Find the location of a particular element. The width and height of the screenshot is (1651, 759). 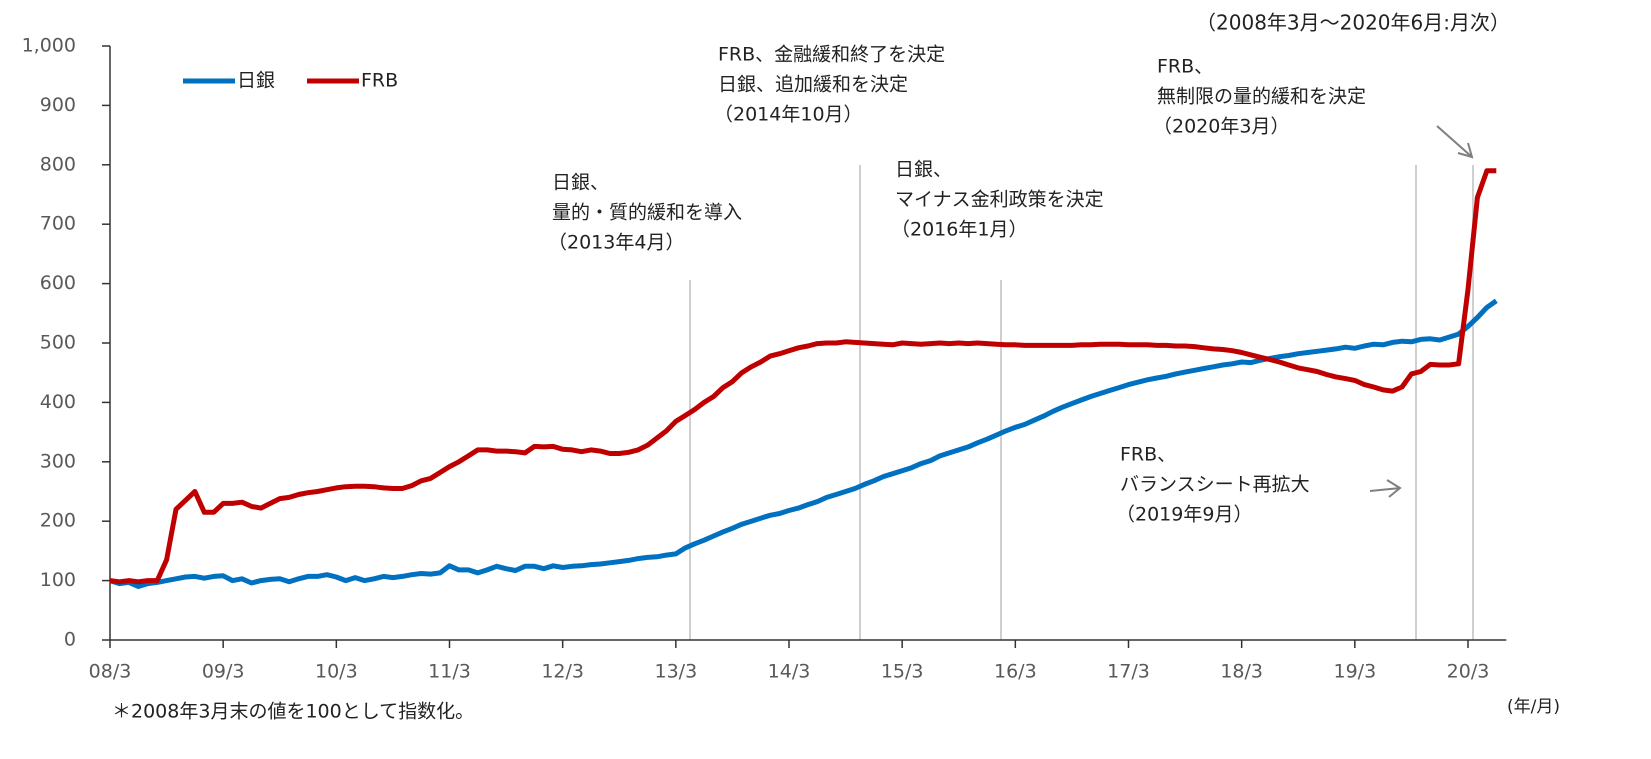

y-tick-label: 200 is located at coordinates (58, 521).